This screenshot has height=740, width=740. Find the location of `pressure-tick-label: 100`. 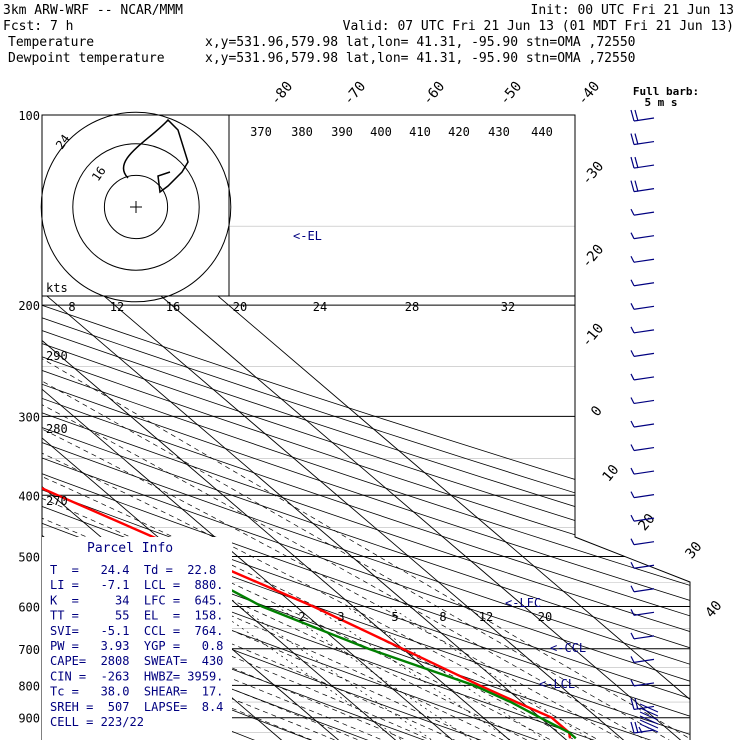

pressure-tick-label: 100 is located at coordinates (29, 116).